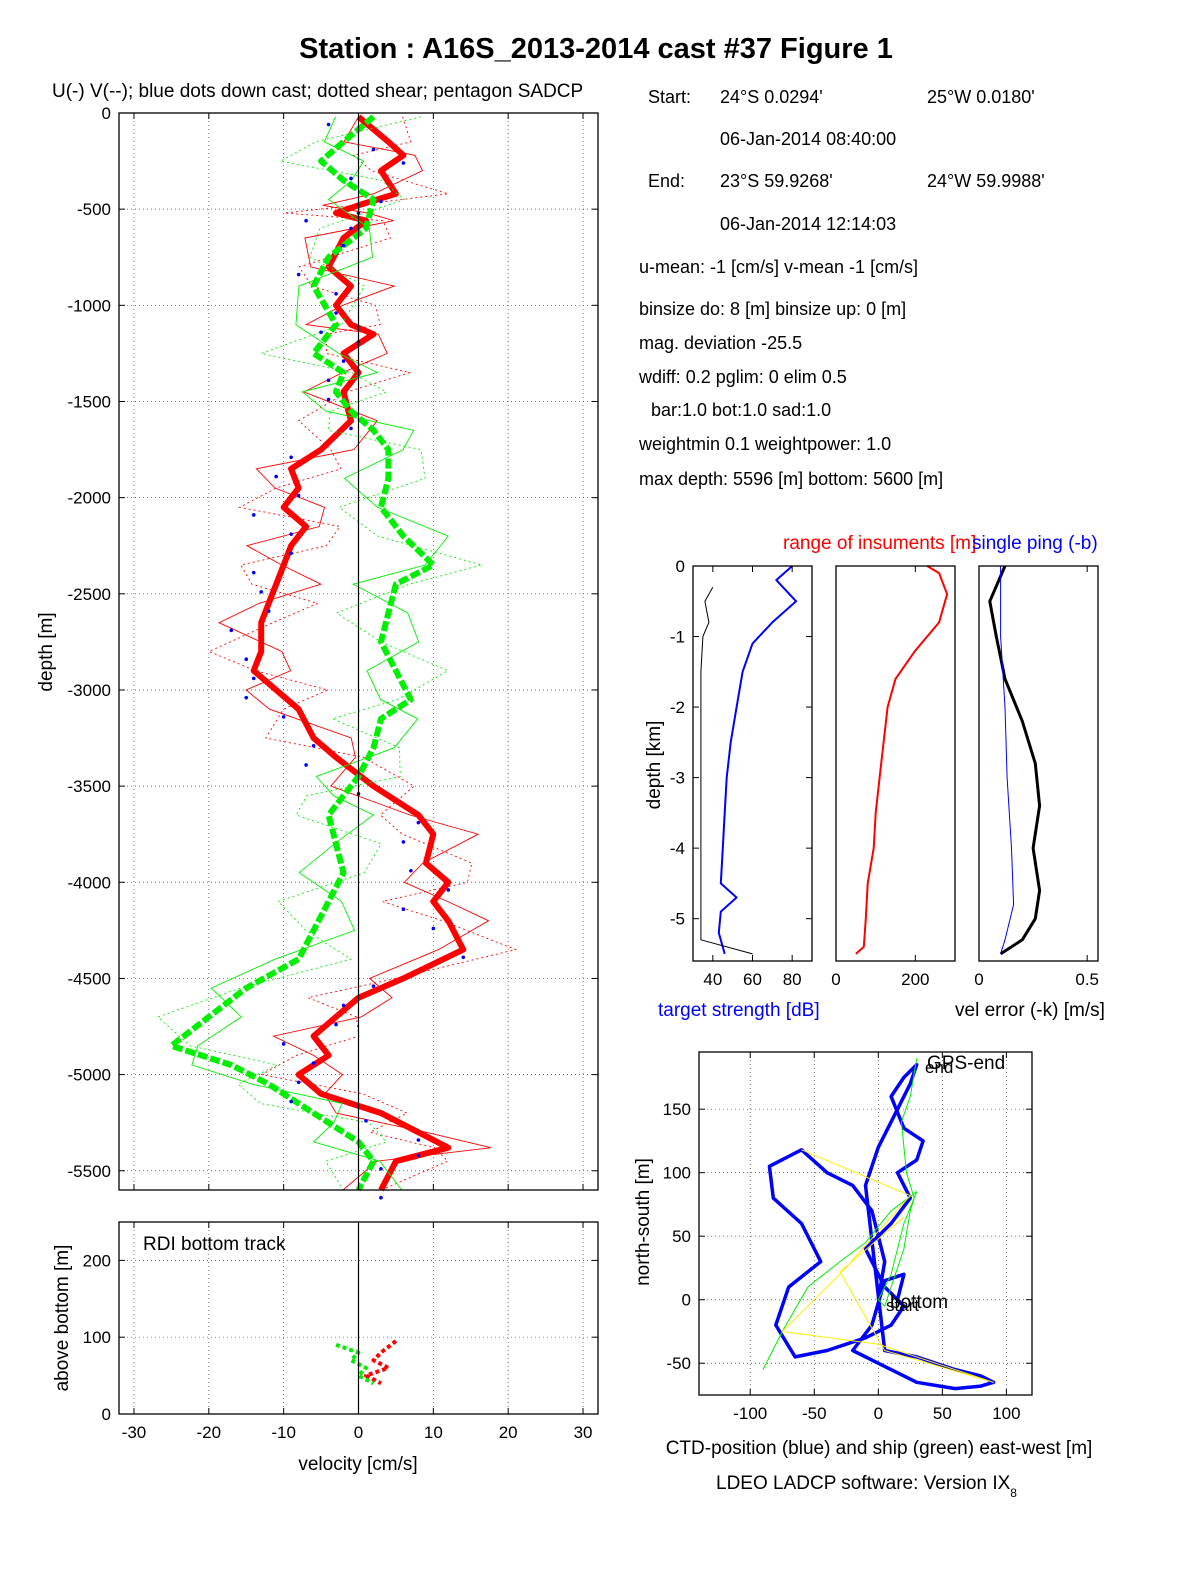 The width and height of the screenshot is (1200, 1576). Describe the element at coordinates (654, 765) in the screenshot. I see `target-strength-ylabel: depth [km]` at that location.